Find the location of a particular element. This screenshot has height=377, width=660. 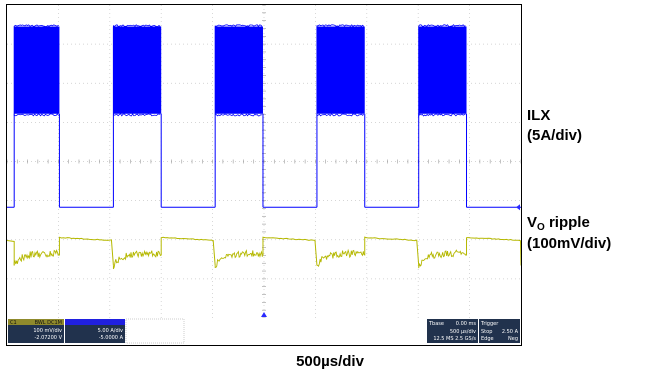

ch2-scale: 5.00 A/div is located at coordinates (110, 331).